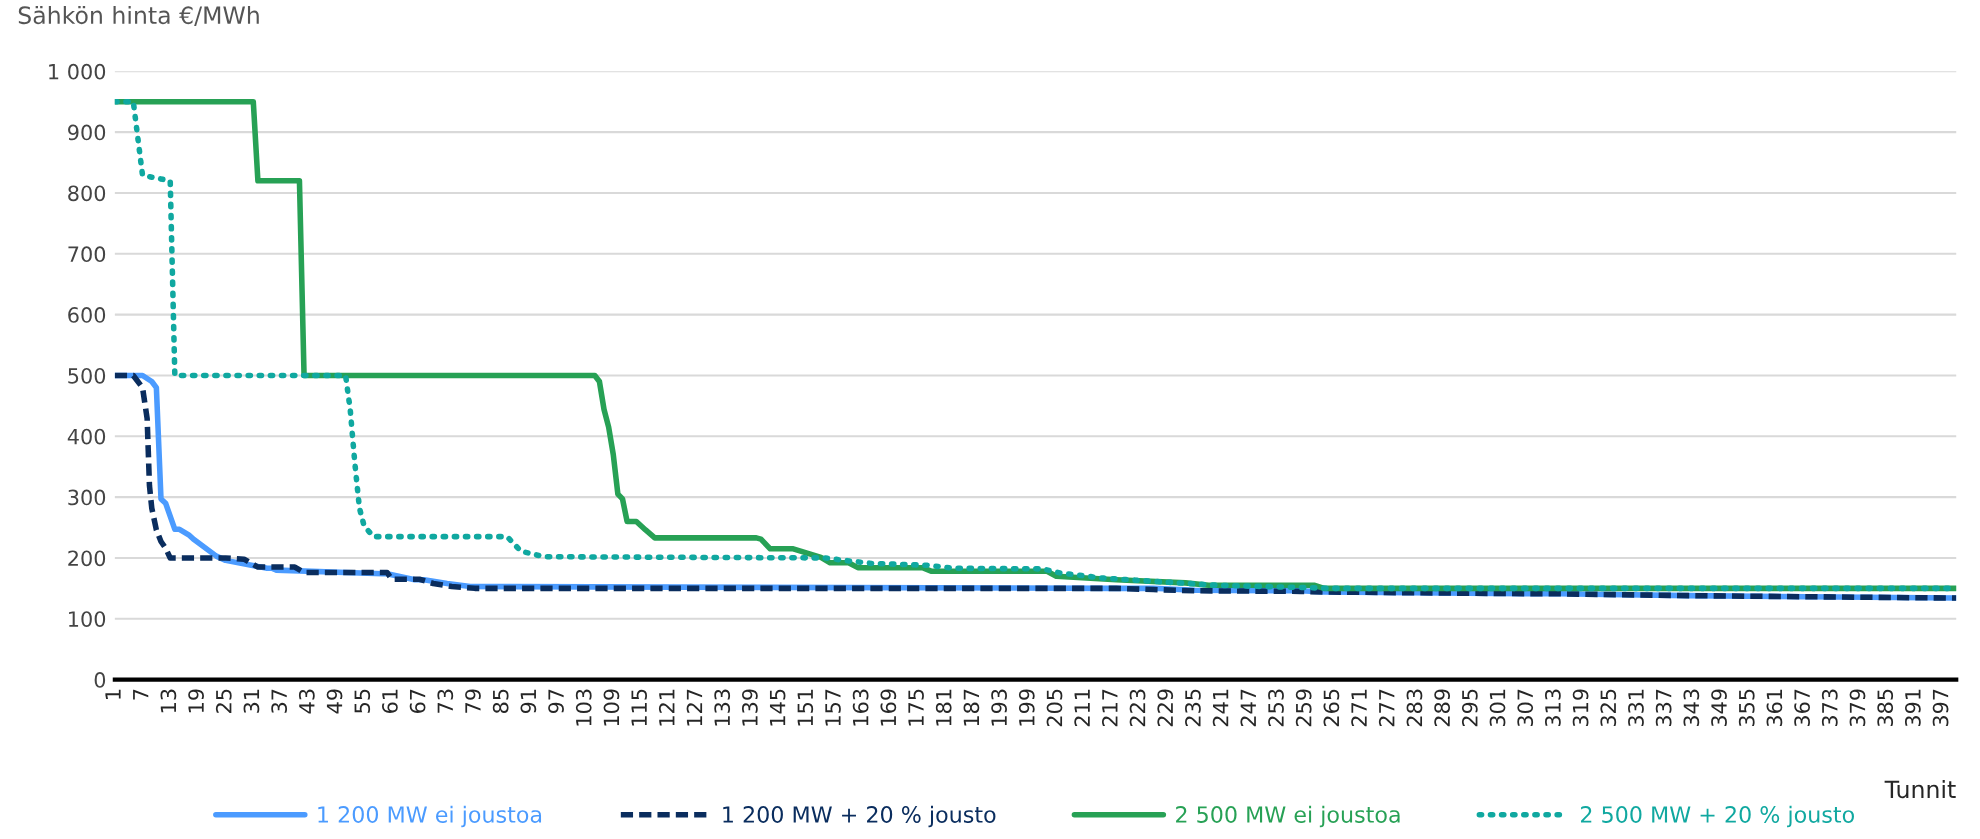  I want to click on x-tick-label: 7, so click(141, 694).